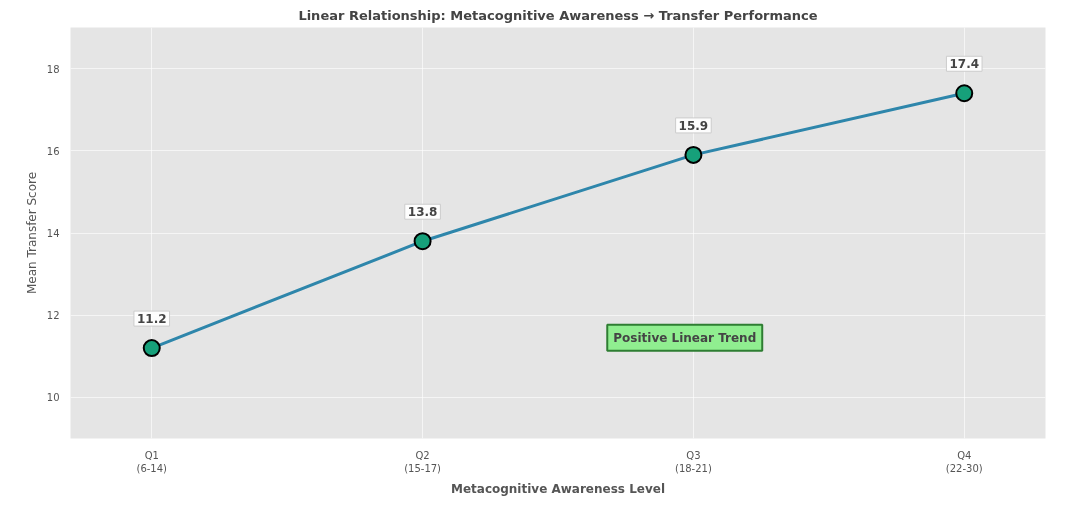  Describe the element at coordinates (964, 461) in the screenshot. I see `x-tick-label: Q4 (22-30)` at that location.